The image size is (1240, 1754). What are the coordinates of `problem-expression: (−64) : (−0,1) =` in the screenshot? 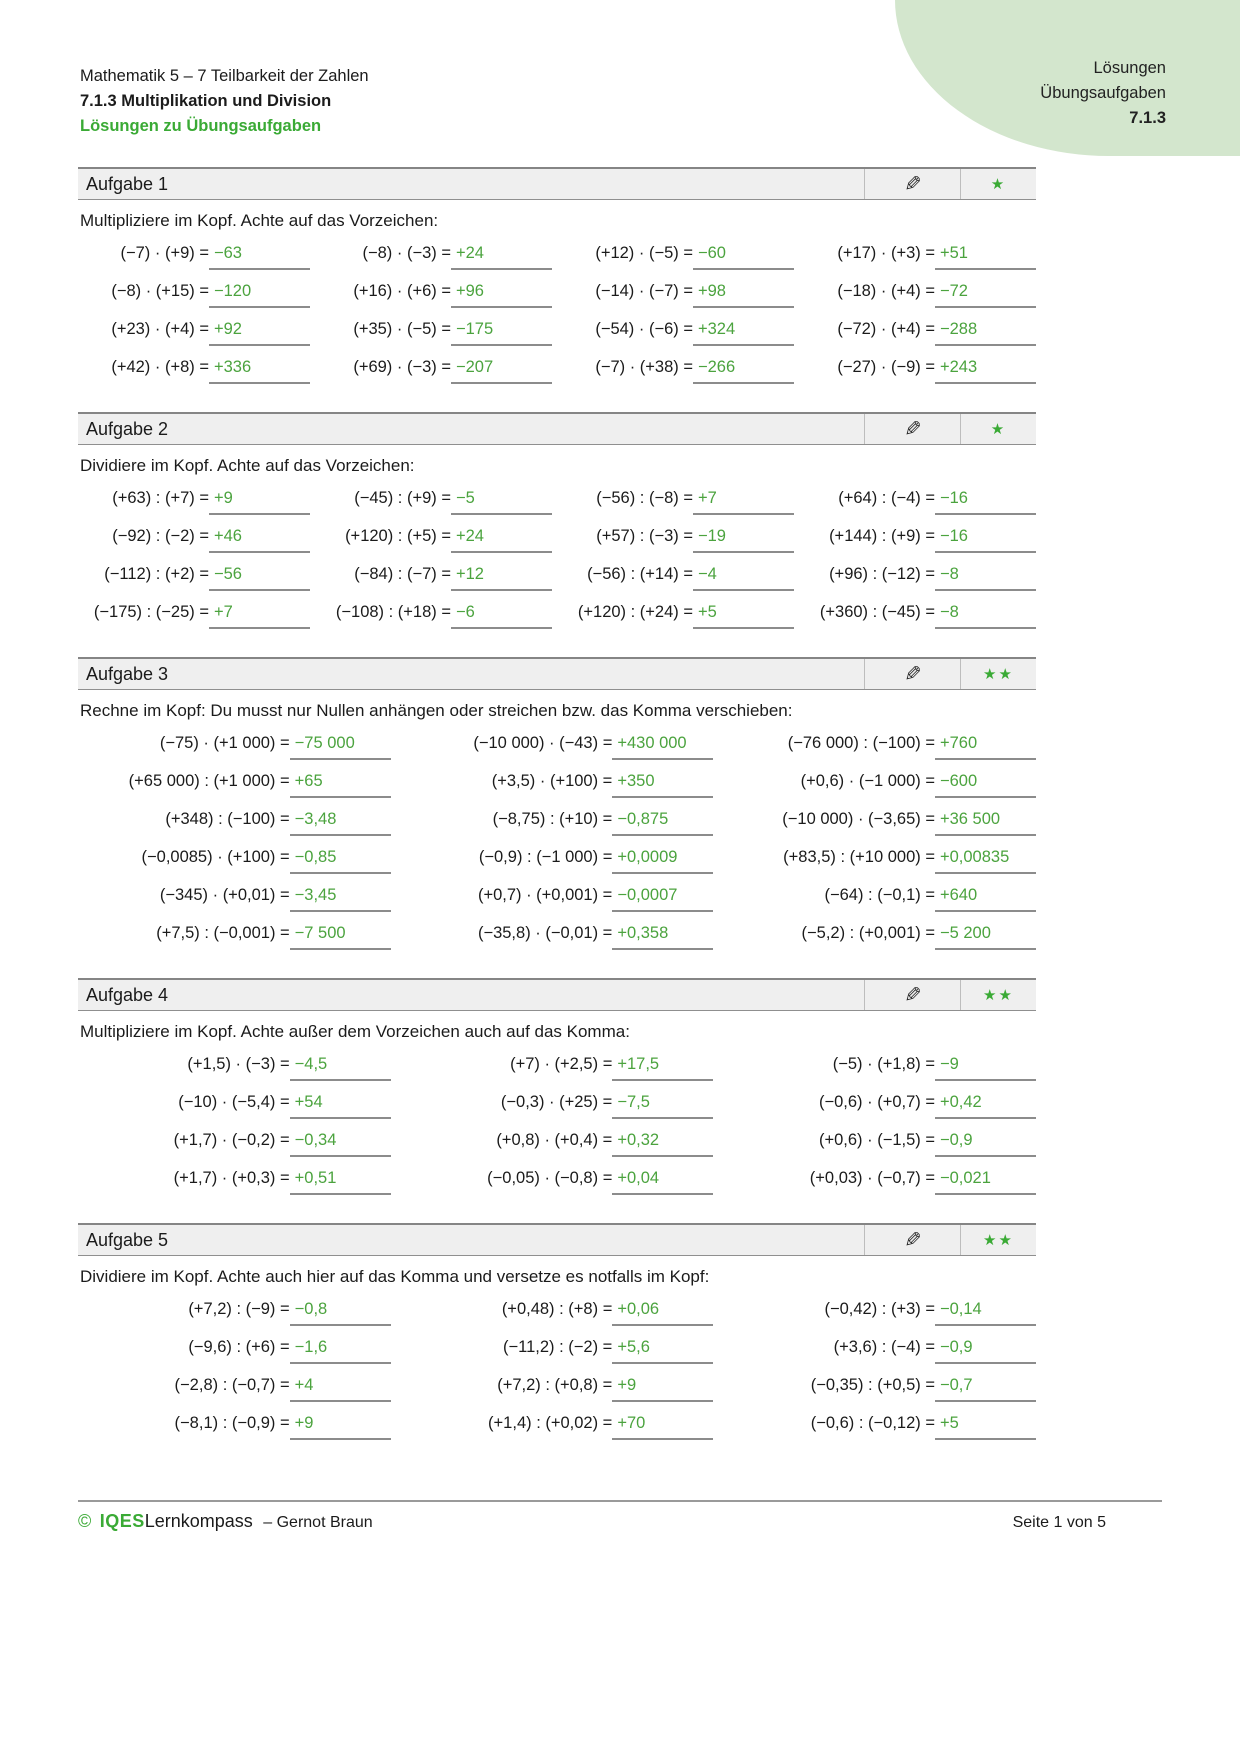 It's located at (879, 895).